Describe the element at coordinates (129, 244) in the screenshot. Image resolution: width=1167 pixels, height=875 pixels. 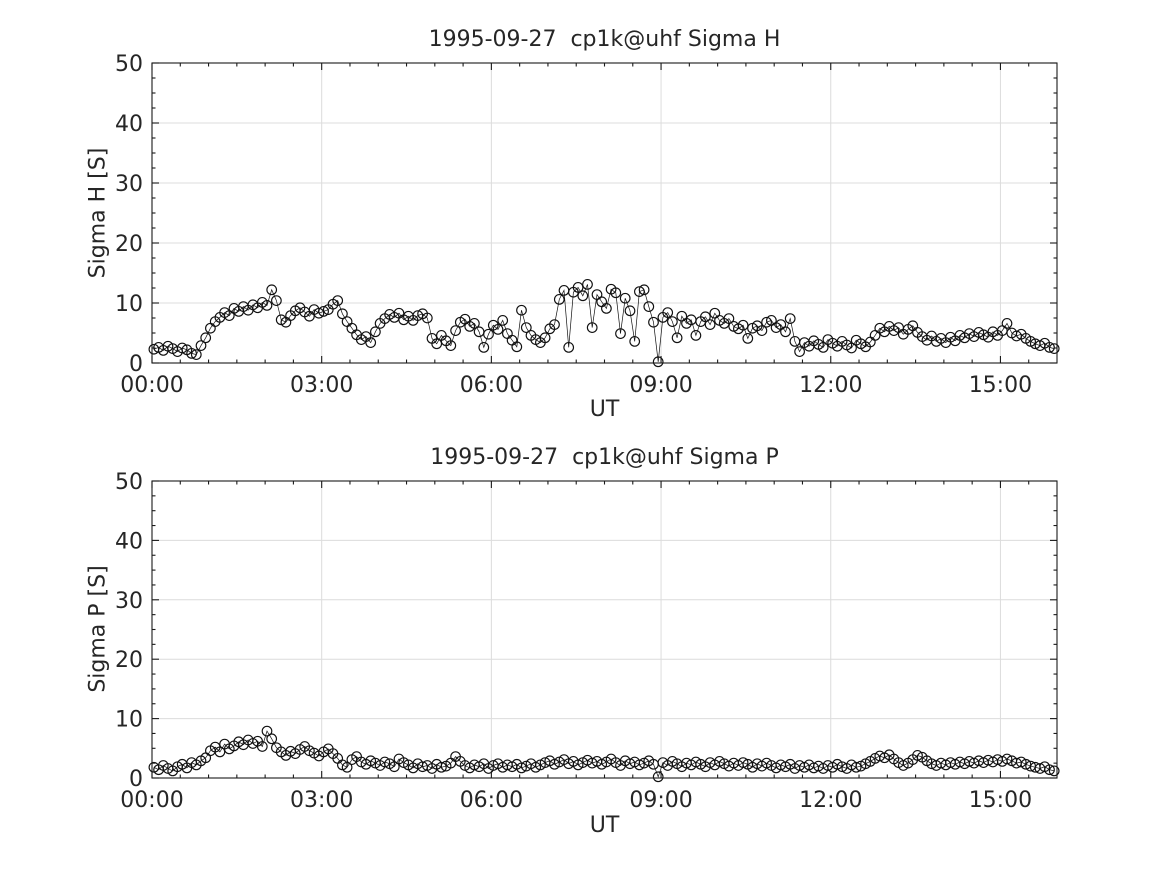
I see `sigma-h-y-tick-label: 20` at that location.